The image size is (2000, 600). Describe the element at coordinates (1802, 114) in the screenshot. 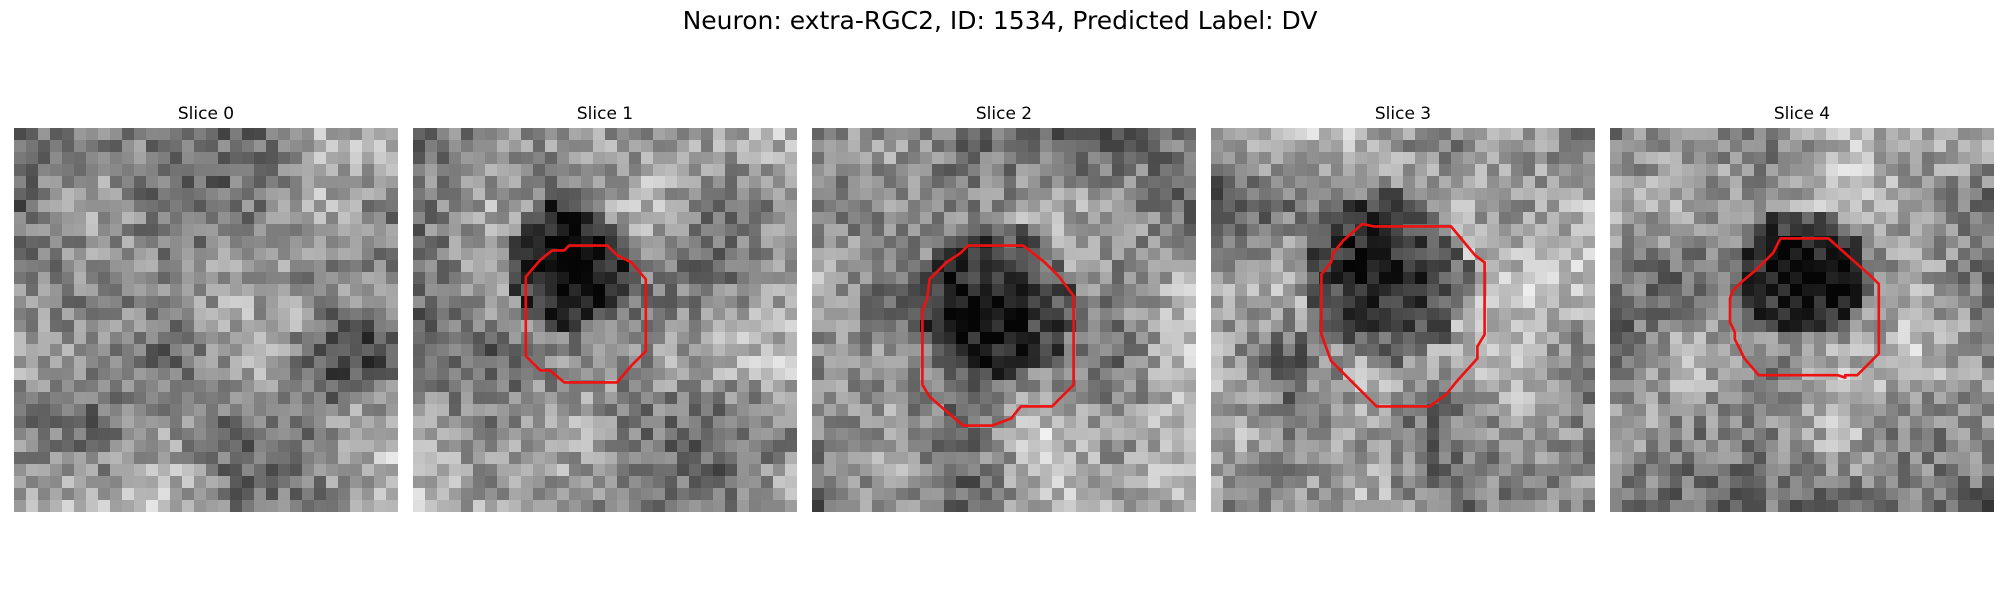

I see `slice-title-4: Slice 4` at that location.